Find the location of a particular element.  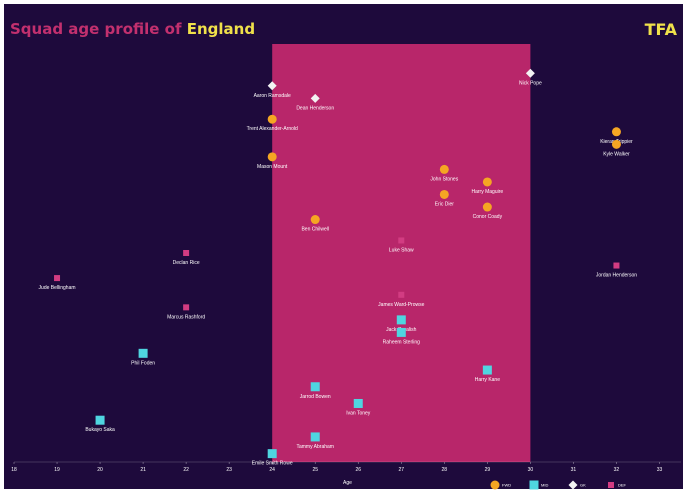

point-label-5: Kyle Walker is located at coordinates (616, 154).